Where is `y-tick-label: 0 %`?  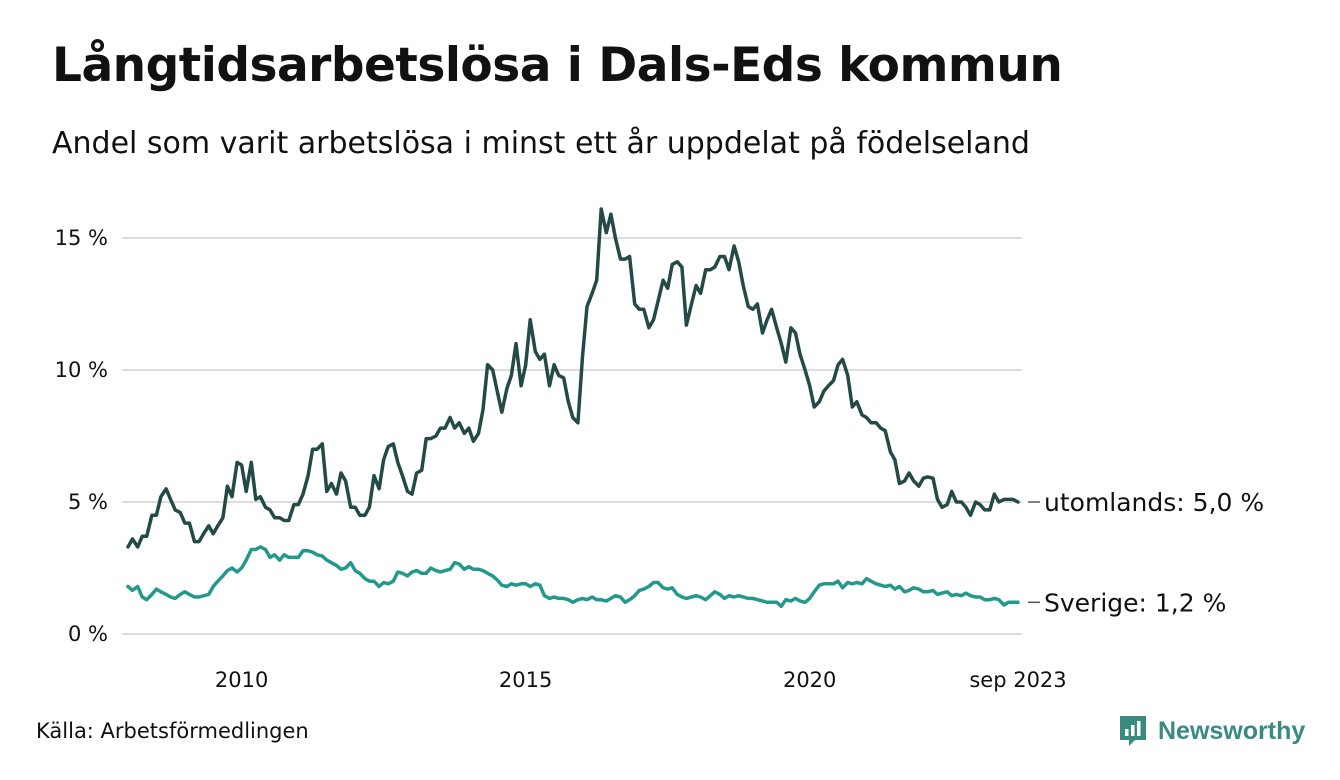 y-tick-label: 0 % is located at coordinates (88, 634).